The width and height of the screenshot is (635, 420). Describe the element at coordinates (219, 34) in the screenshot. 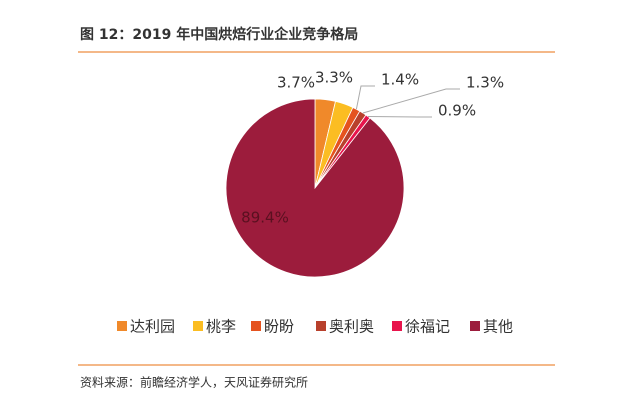

I see `chart-title: 图 12：2019 年中国烘焙行业企业竞争格局` at that location.